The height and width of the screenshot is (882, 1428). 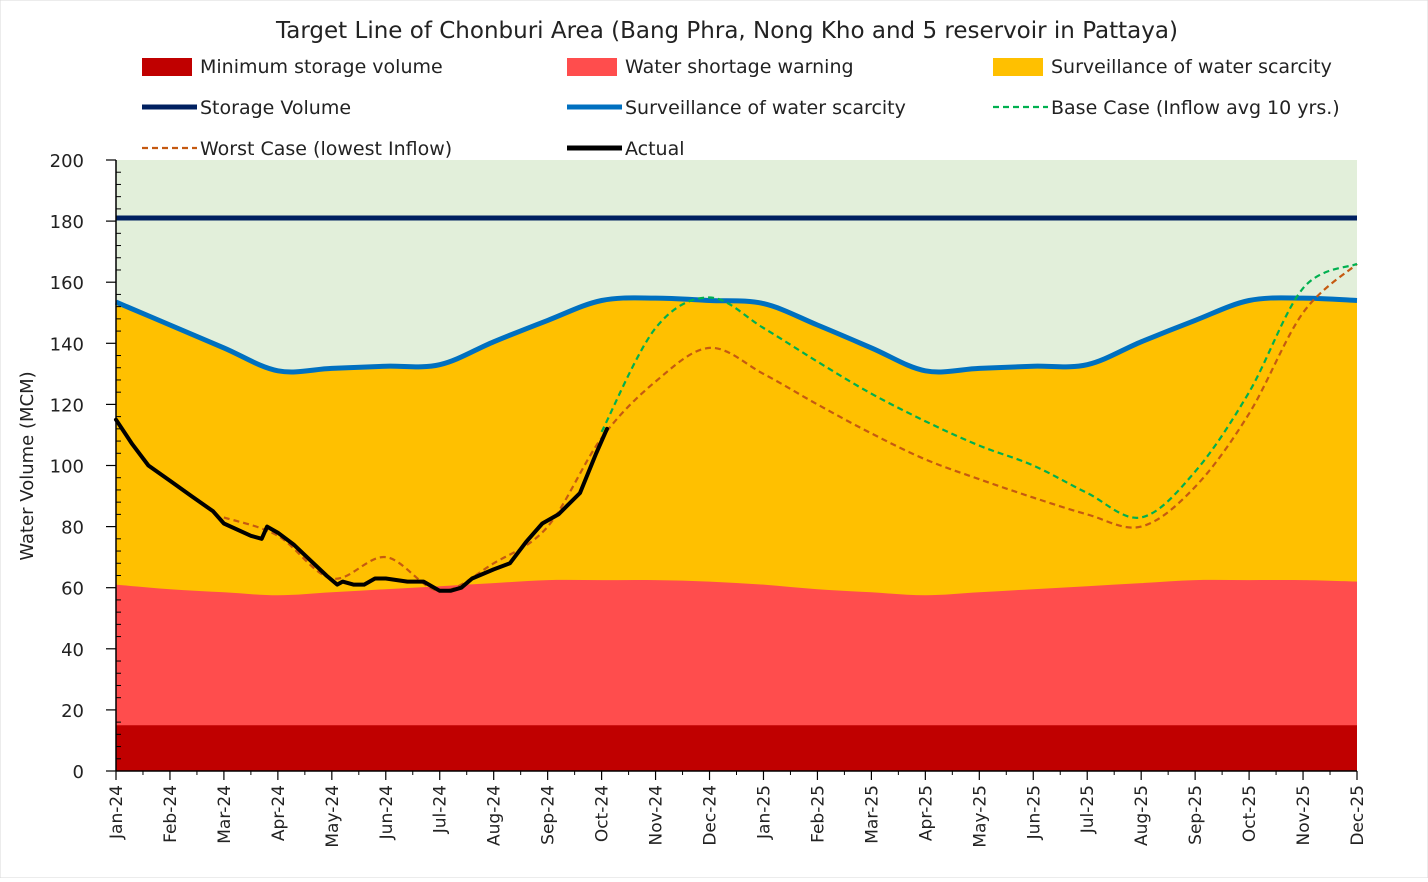 What do you see at coordinates (657, 815) in the screenshot?
I see `x-tick-label: Nov-24` at bounding box center [657, 815].